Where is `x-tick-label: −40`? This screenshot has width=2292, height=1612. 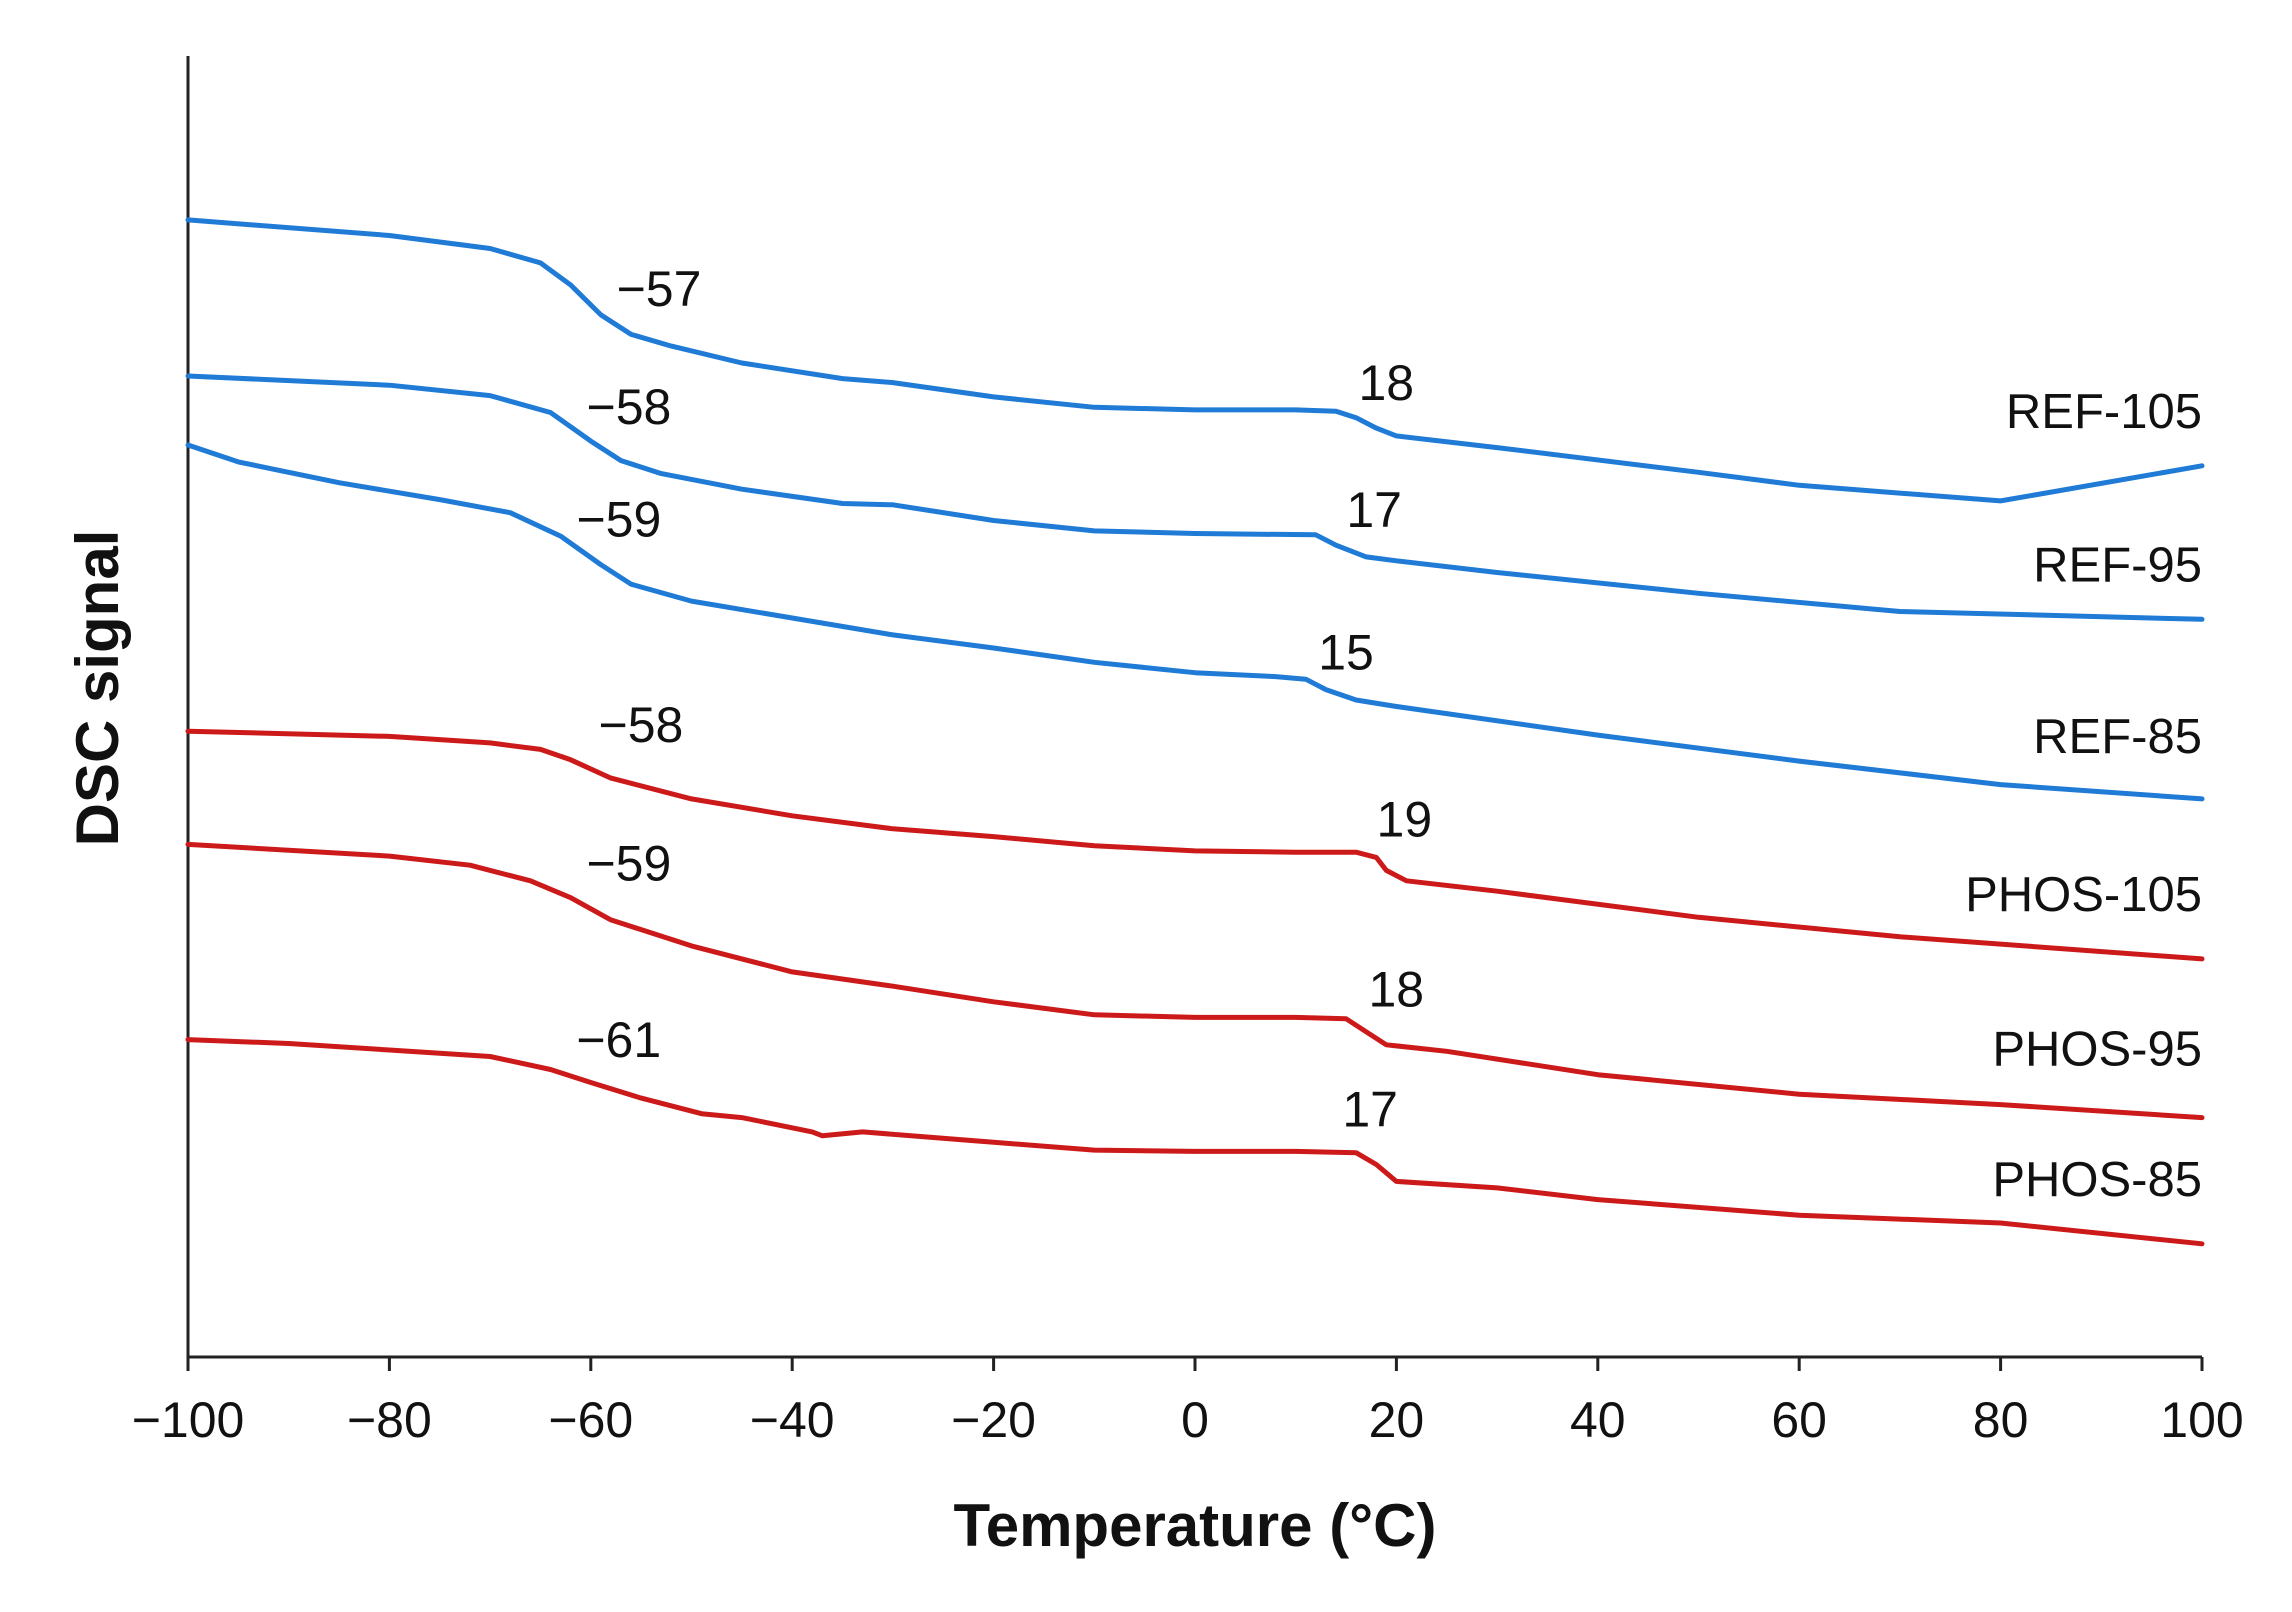 x-tick-label: −40 is located at coordinates (792, 1420).